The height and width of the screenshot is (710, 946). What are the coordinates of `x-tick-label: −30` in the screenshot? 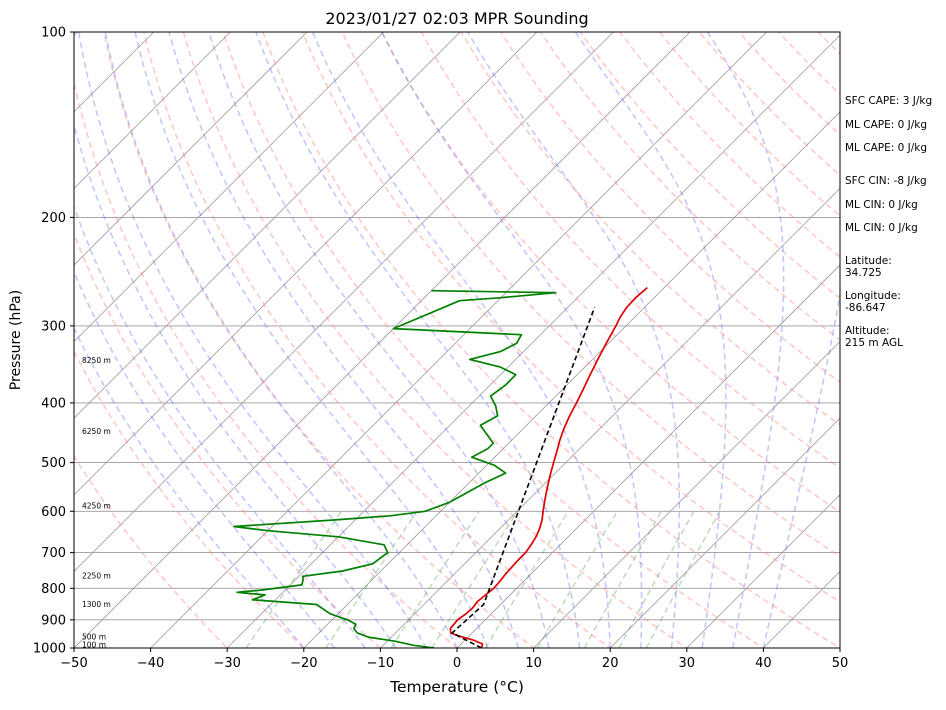 It's located at (226, 663).